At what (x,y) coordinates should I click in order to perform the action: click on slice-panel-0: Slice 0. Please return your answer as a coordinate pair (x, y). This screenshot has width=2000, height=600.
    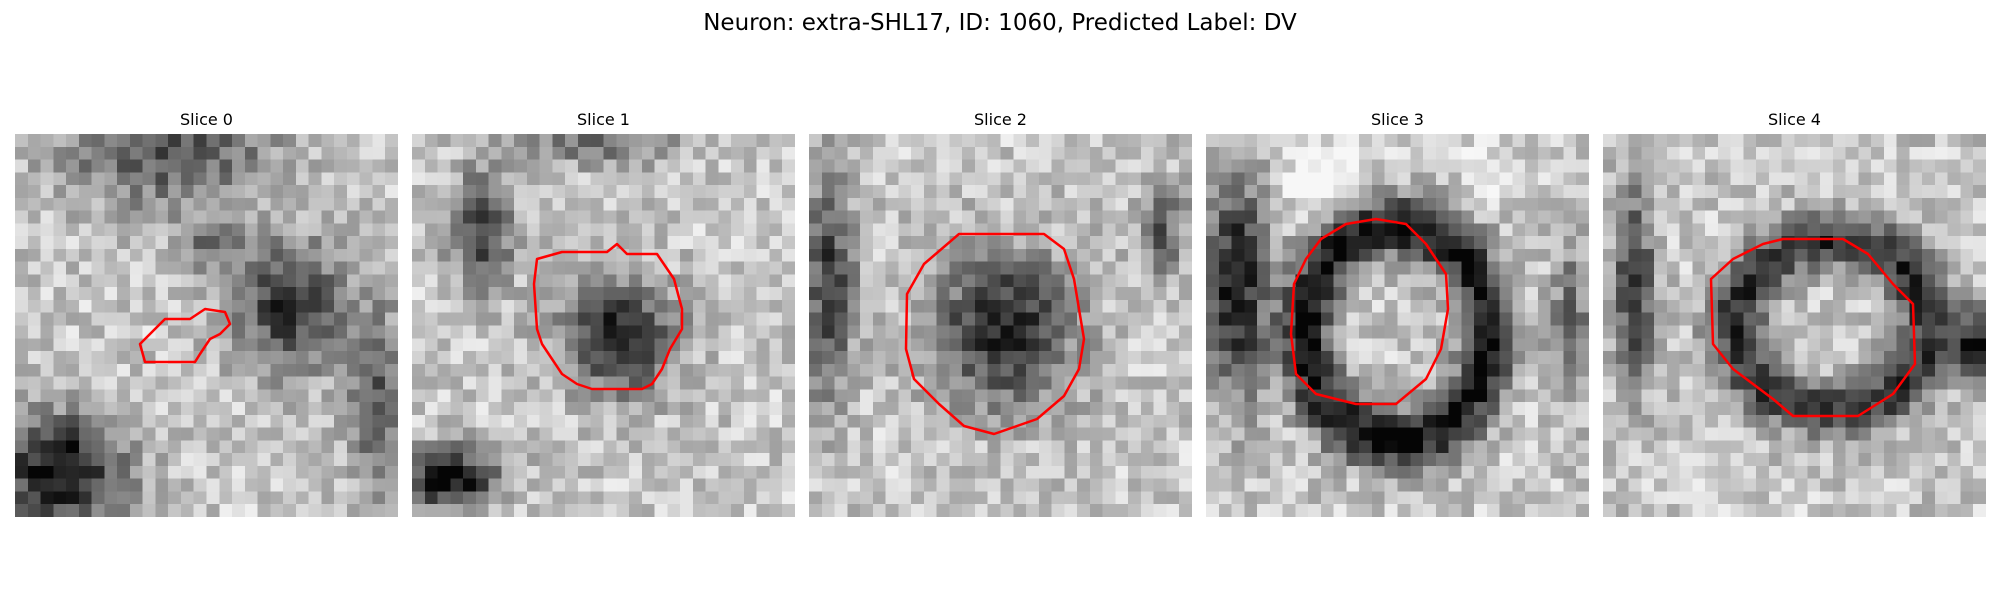
    Looking at the image, I should click on (206, 313).